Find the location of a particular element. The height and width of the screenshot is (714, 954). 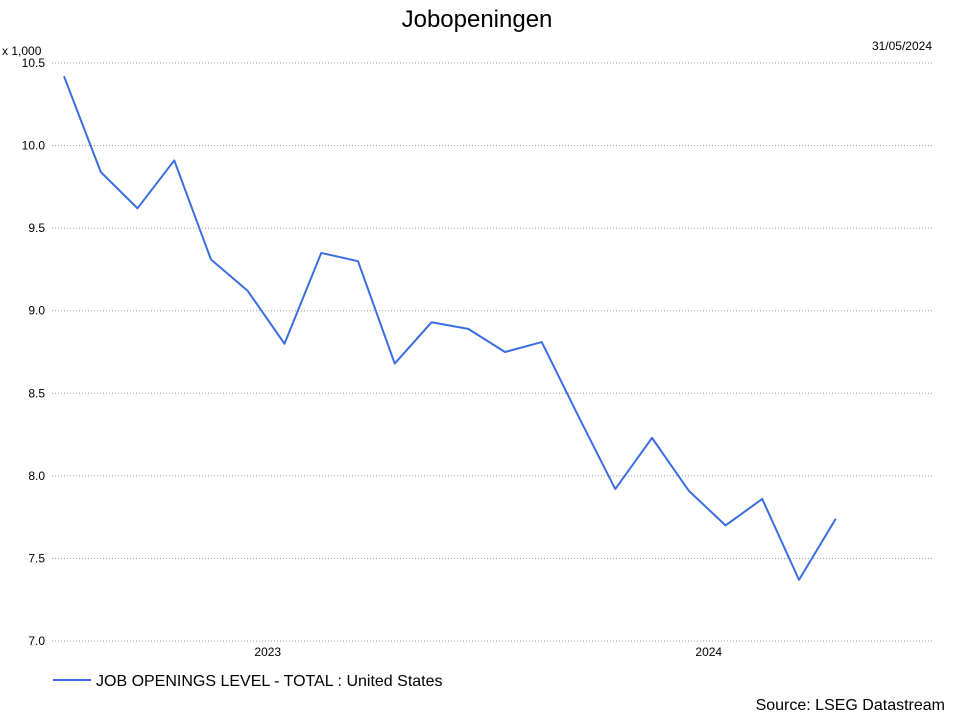

y-tick-label: 8.5 is located at coordinates (36, 393).